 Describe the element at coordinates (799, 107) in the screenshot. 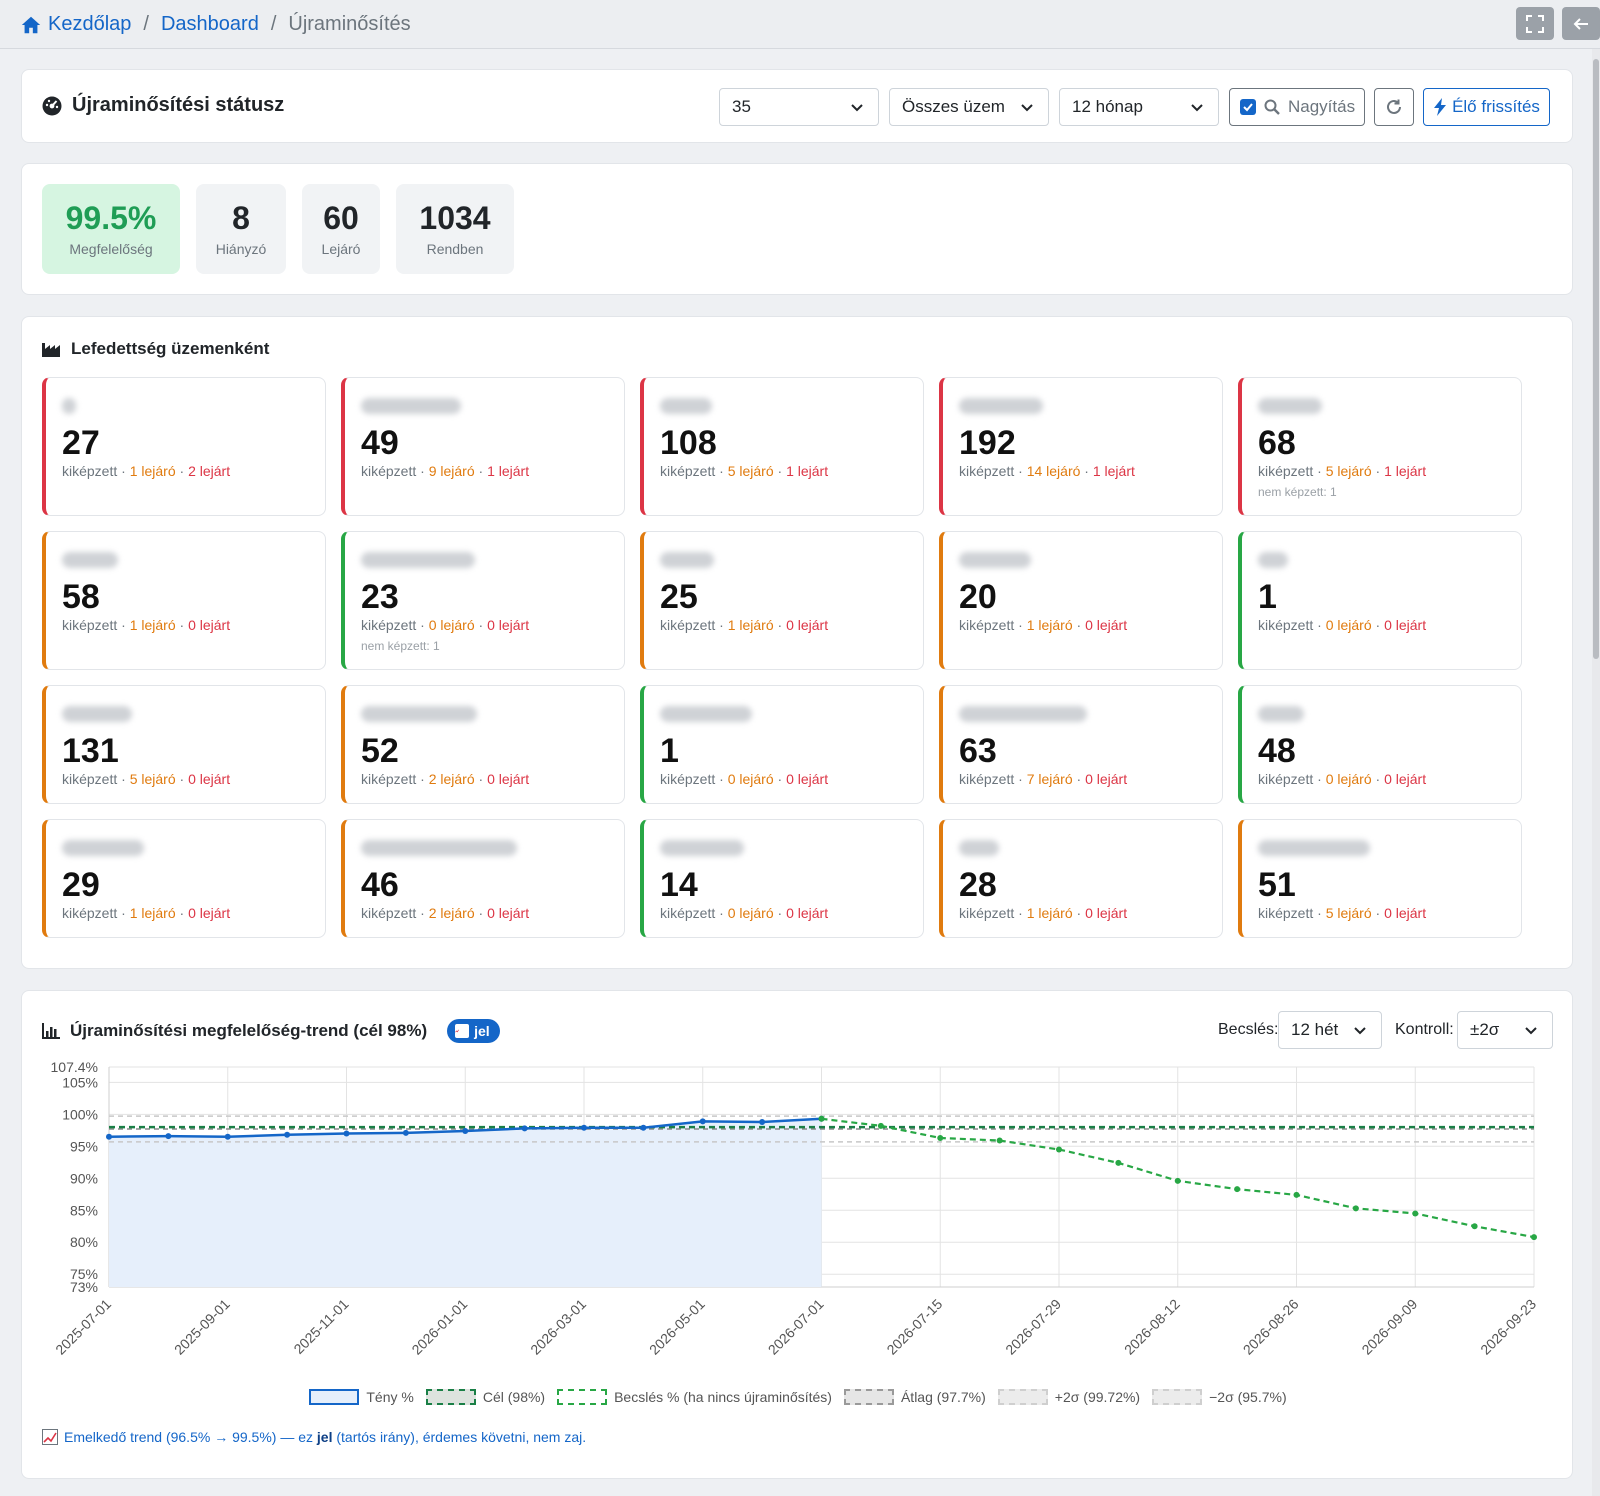

I see `count-select: 35` at that location.